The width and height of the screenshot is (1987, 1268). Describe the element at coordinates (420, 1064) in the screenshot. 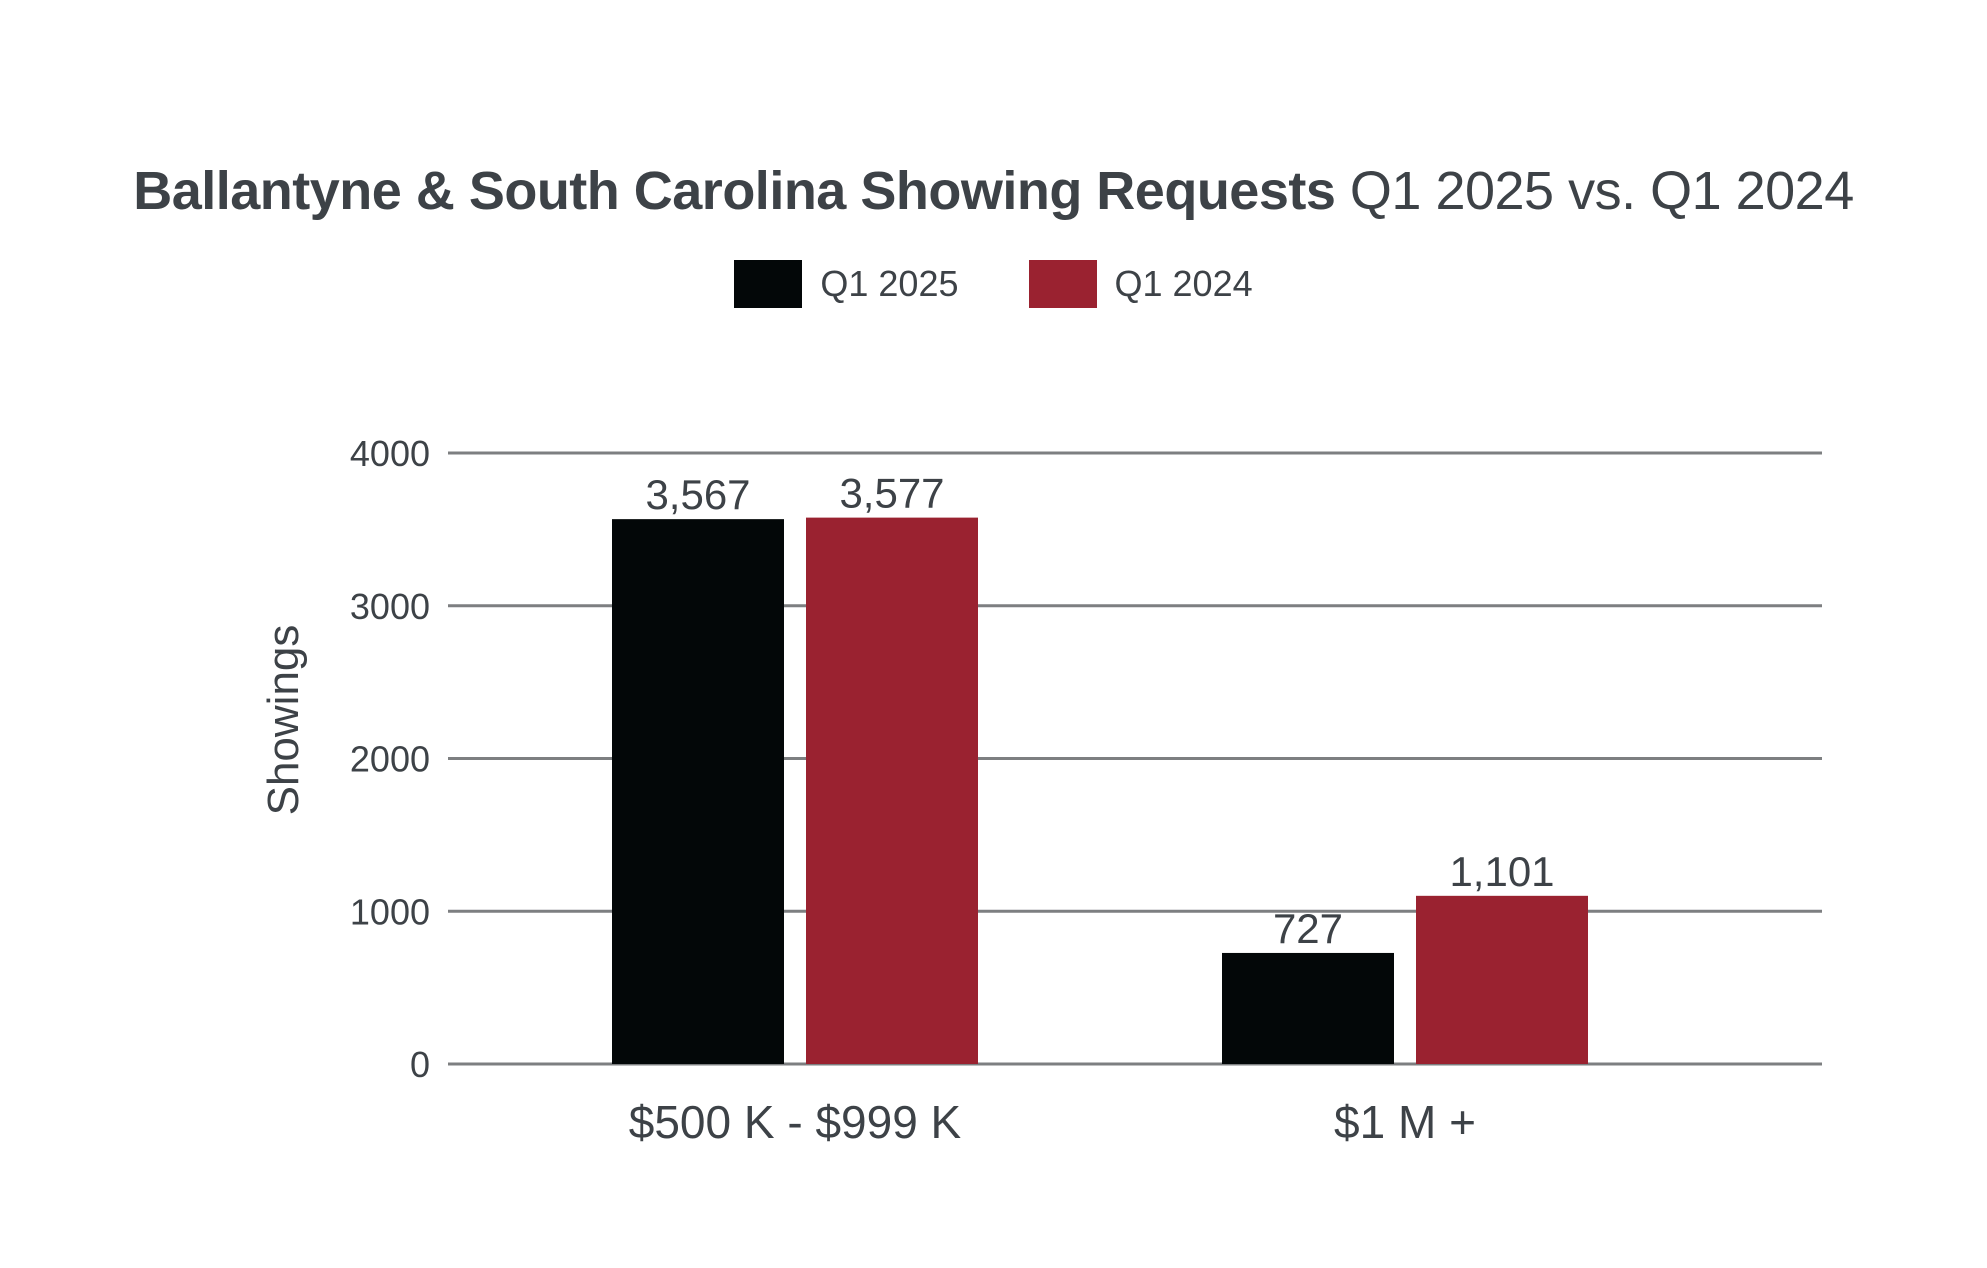

I see `y-tick-label: 0` at that location.